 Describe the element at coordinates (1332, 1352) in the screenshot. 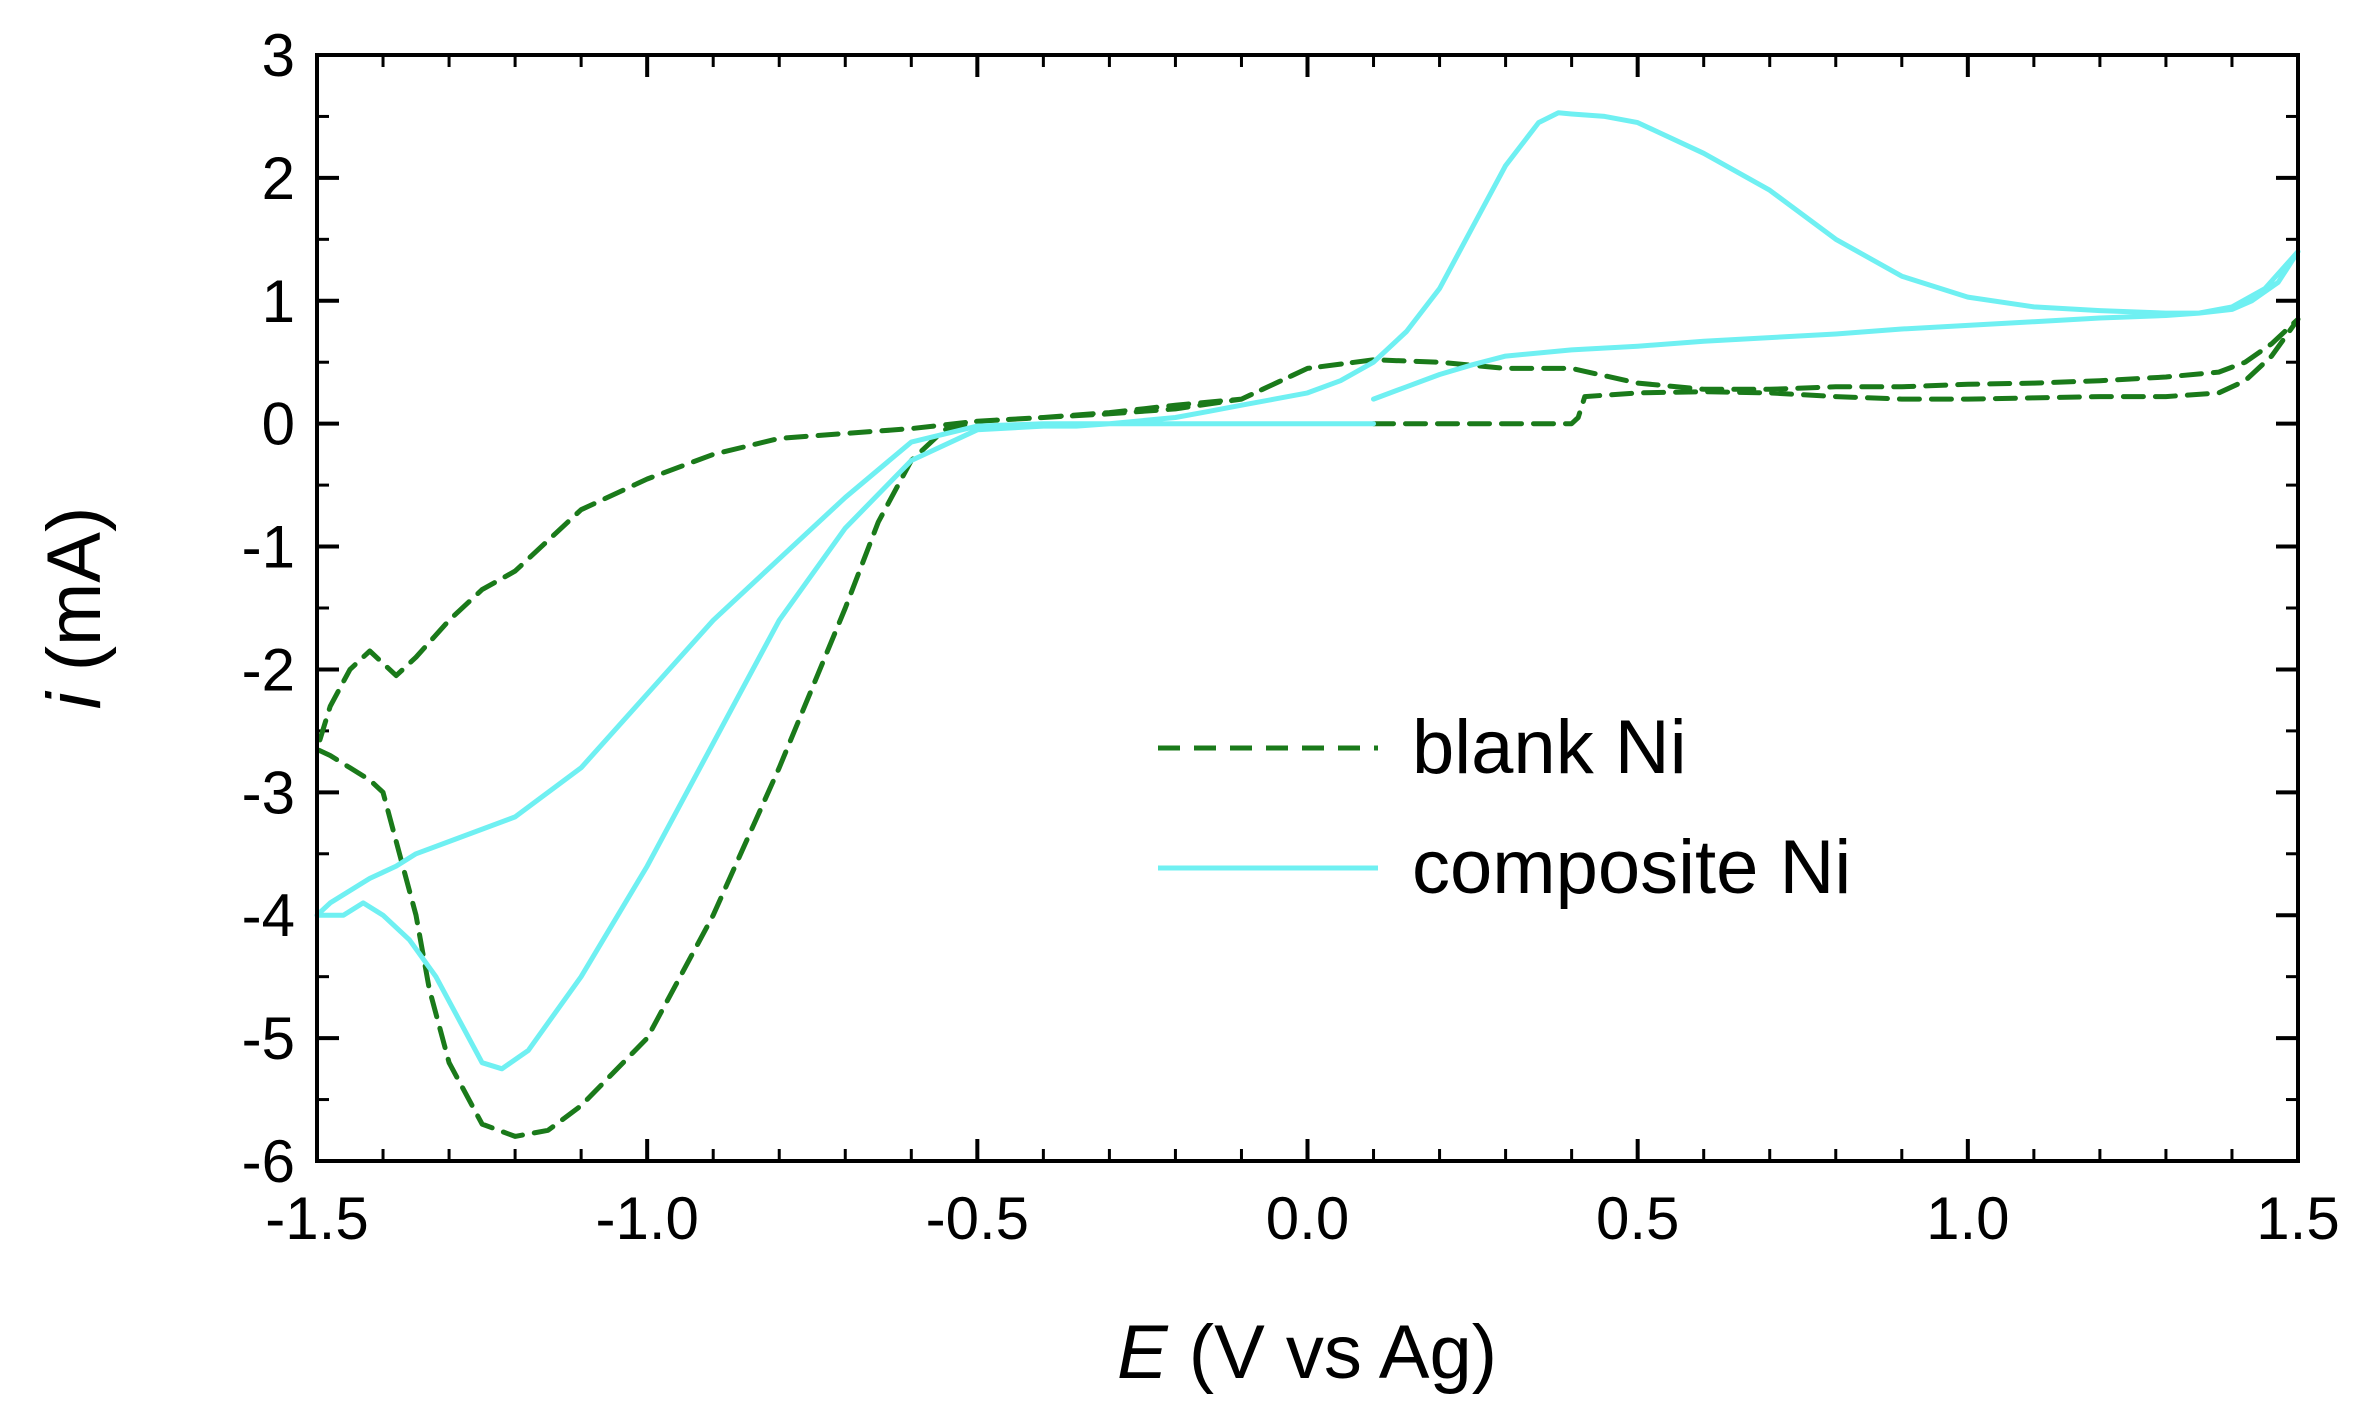

I see `x-axis-unit: (V vs Ag)` at that location.